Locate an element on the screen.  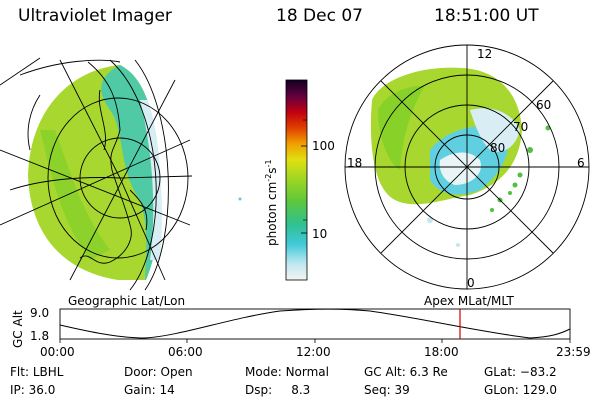
colorbar-tick-10: 10 is located at coordinates (320, 234).